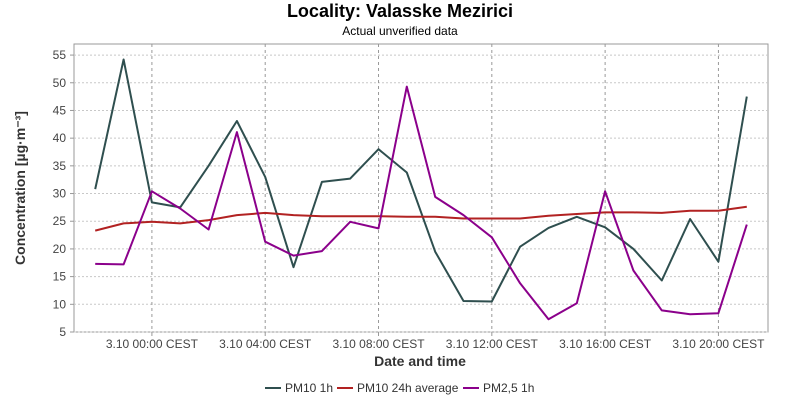  I want to click on y-tick-label: 55, so click(60, 55).